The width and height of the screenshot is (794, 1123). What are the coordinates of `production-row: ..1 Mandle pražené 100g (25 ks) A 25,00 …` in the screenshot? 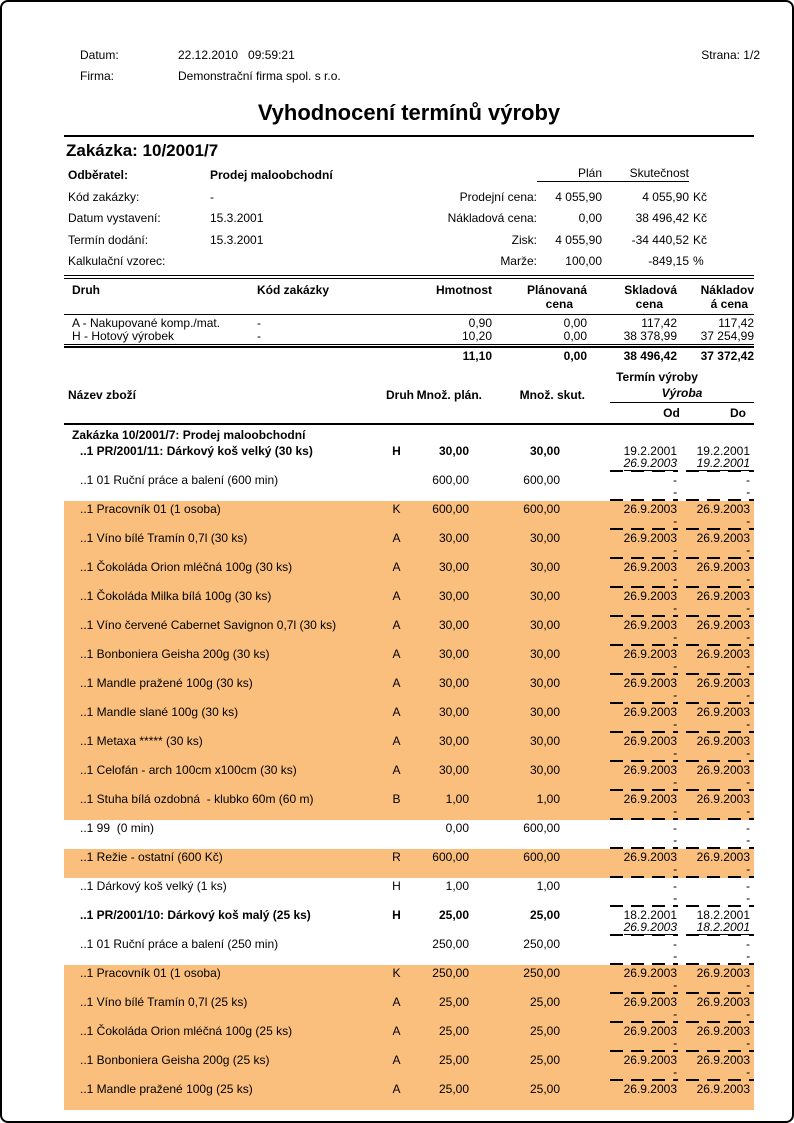 It's located at (409, 1095).